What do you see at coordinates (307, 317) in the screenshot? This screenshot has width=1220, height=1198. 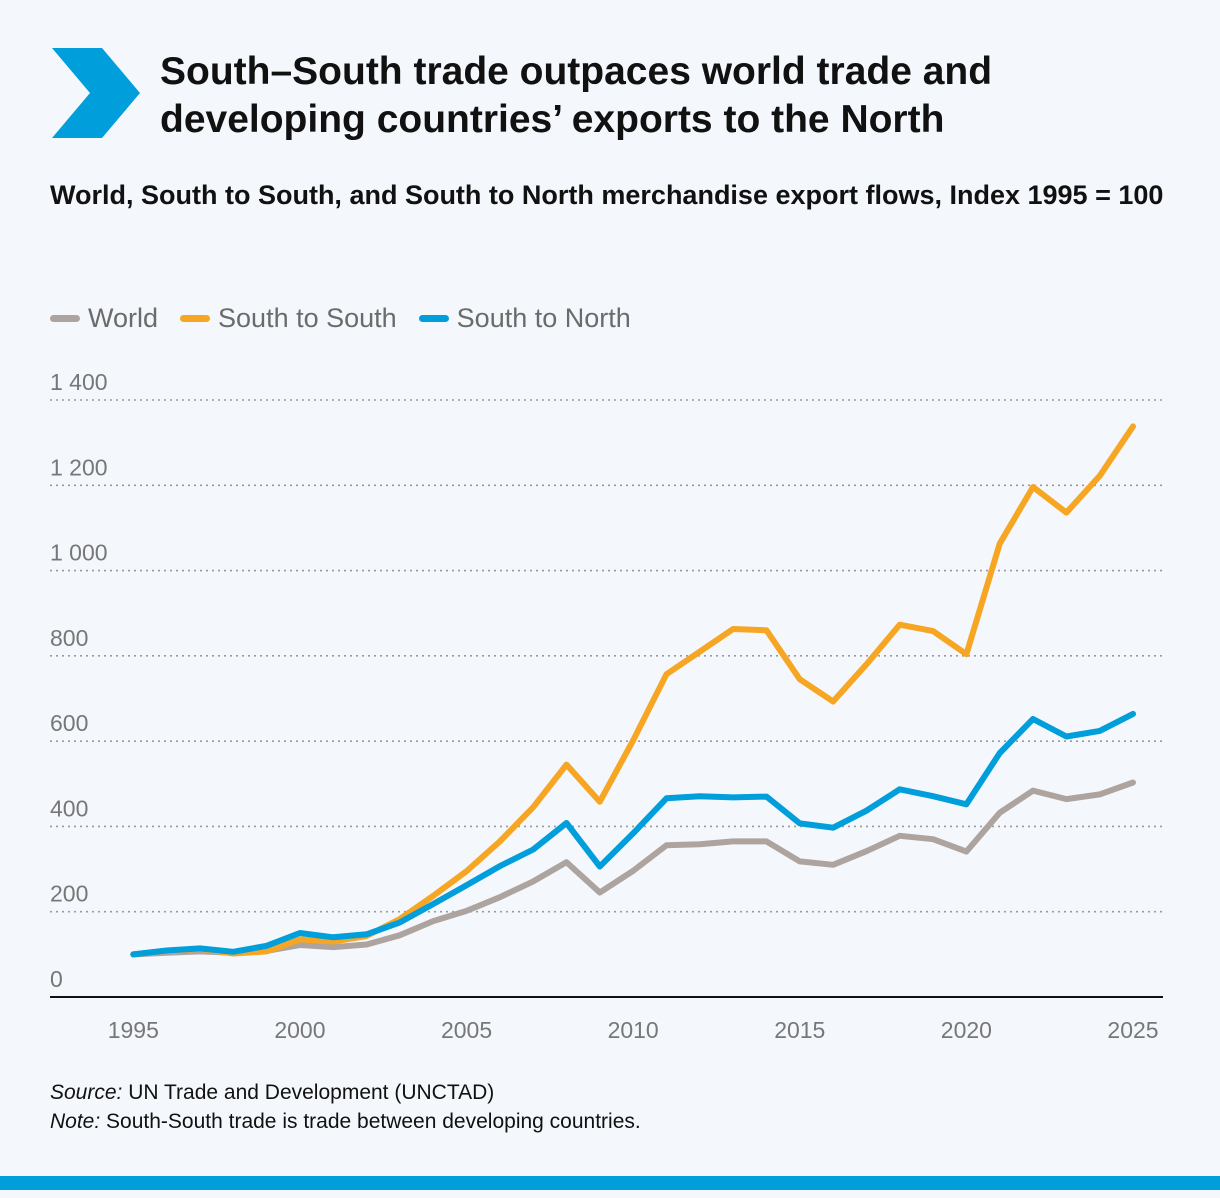 I see `legend-label-south-to-south: South to South` at bounding box center [307, 317].